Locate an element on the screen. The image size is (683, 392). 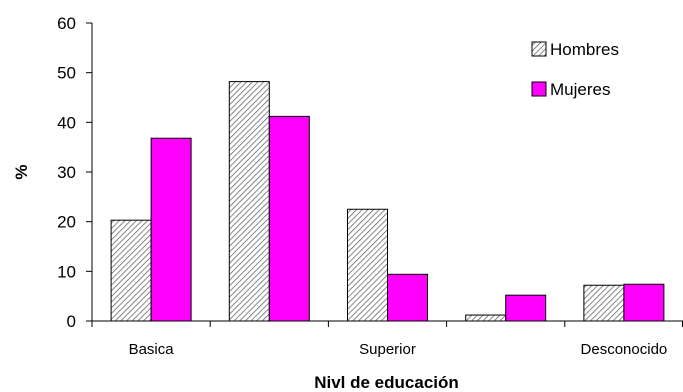
y-tick-label: 60 is located at coordinates (66, 23).